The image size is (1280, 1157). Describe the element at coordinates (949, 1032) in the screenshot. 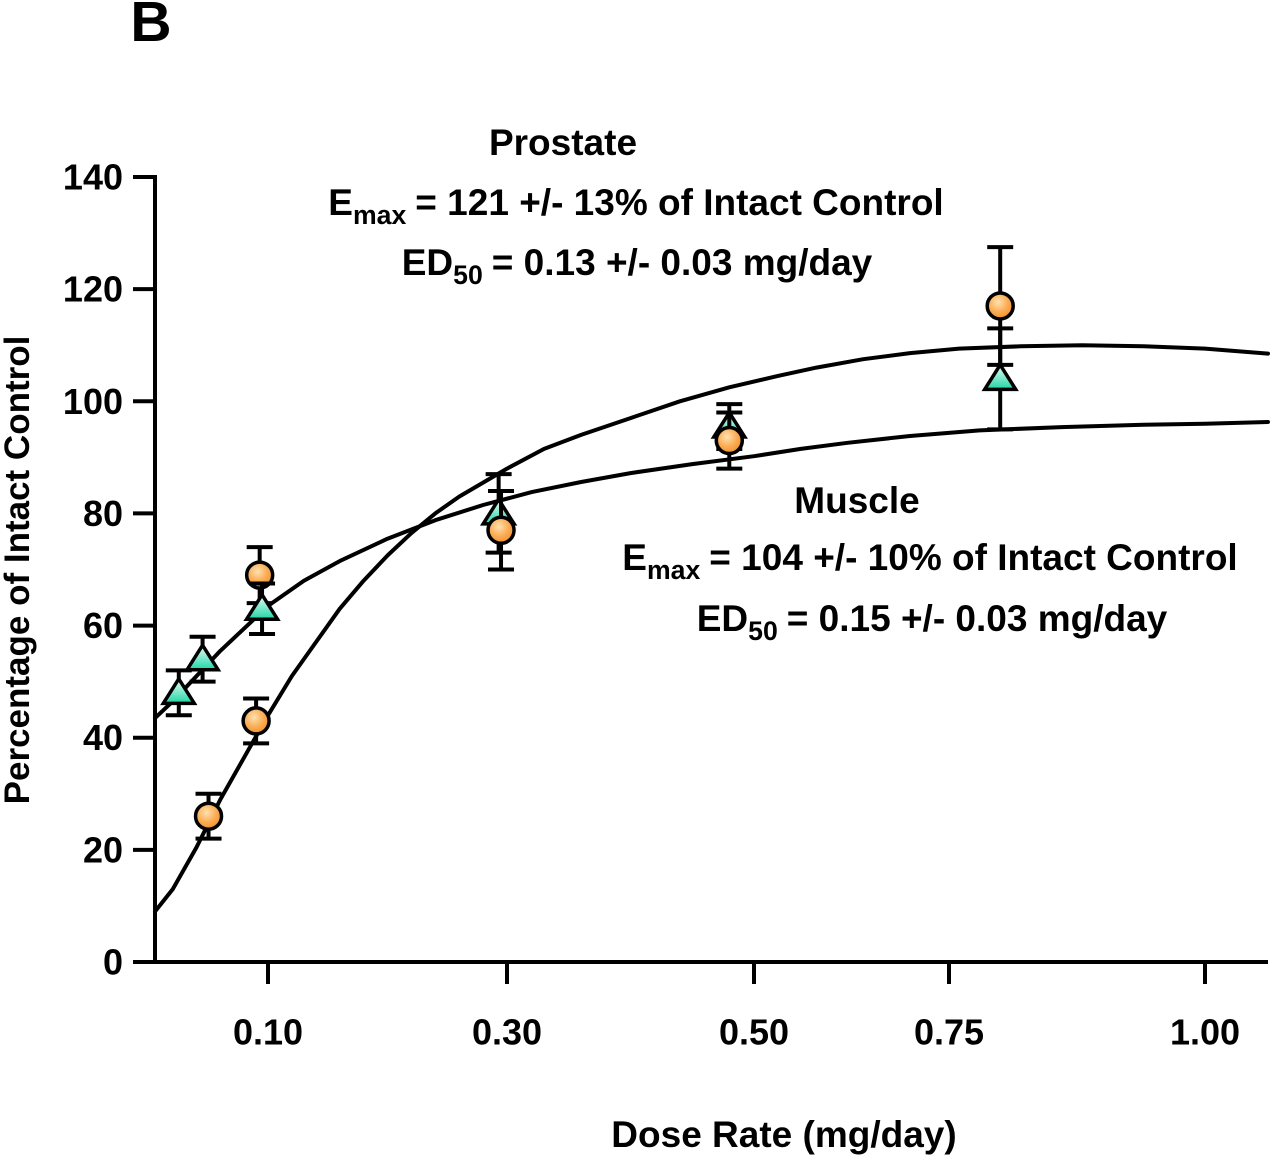

I see `x-tick-label: 0.75` at that location.